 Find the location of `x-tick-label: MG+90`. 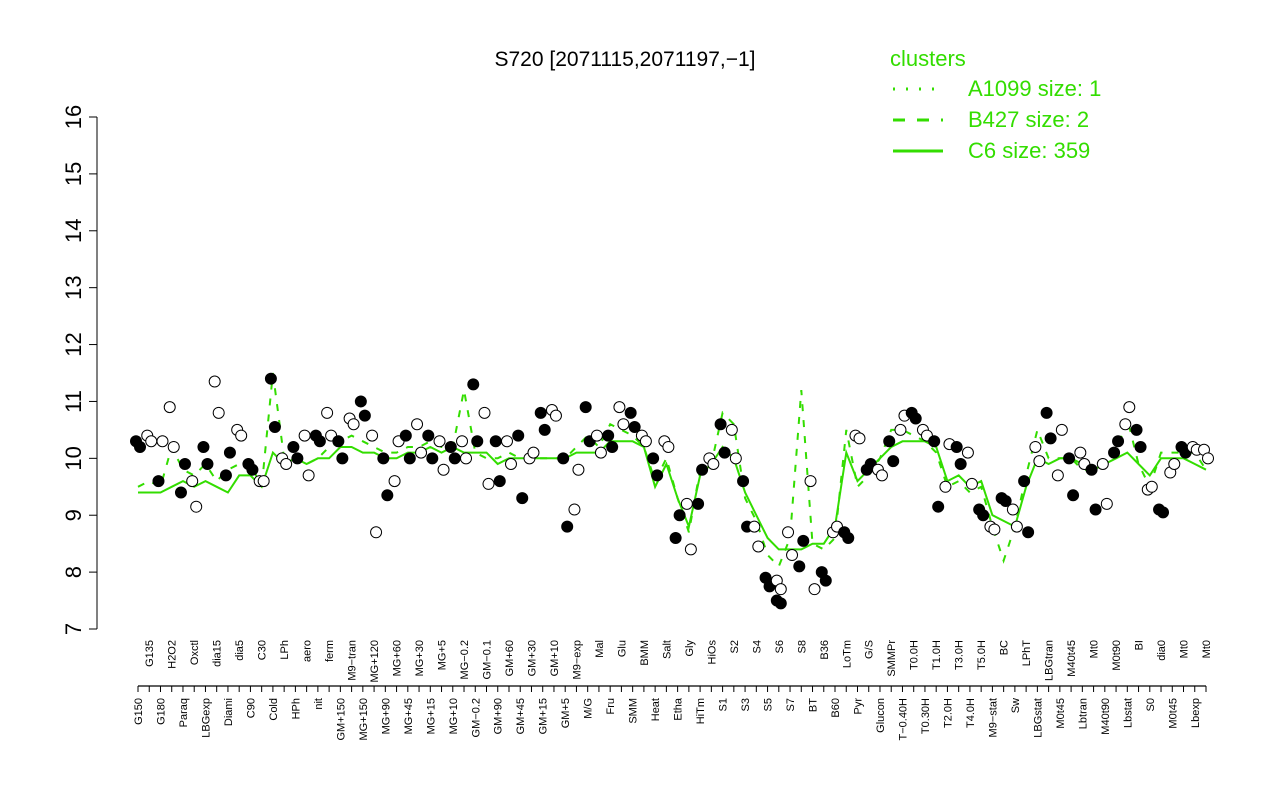

x-tick-label: MG+90 is located at coordinates (386, 716).